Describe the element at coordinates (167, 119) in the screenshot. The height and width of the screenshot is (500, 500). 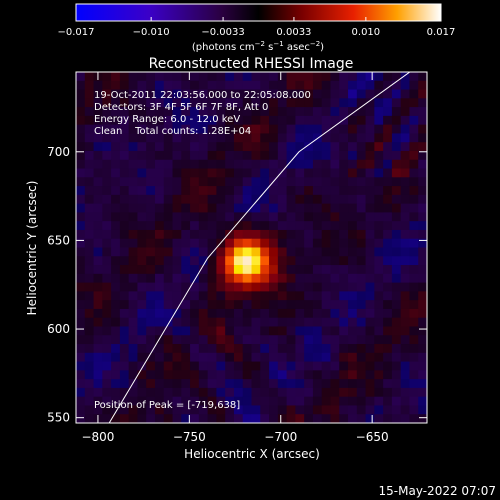
I see `info-energy-range: Energy Range: 6.0 - 12.0 keV` at that location.